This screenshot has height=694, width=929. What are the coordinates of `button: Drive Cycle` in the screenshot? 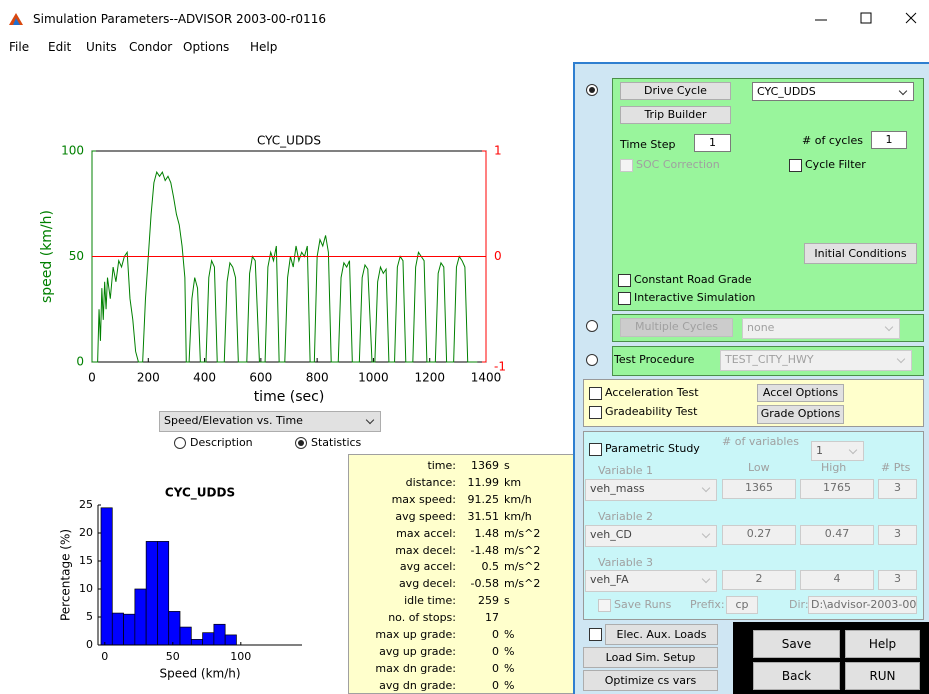 It's located at (675, 91).